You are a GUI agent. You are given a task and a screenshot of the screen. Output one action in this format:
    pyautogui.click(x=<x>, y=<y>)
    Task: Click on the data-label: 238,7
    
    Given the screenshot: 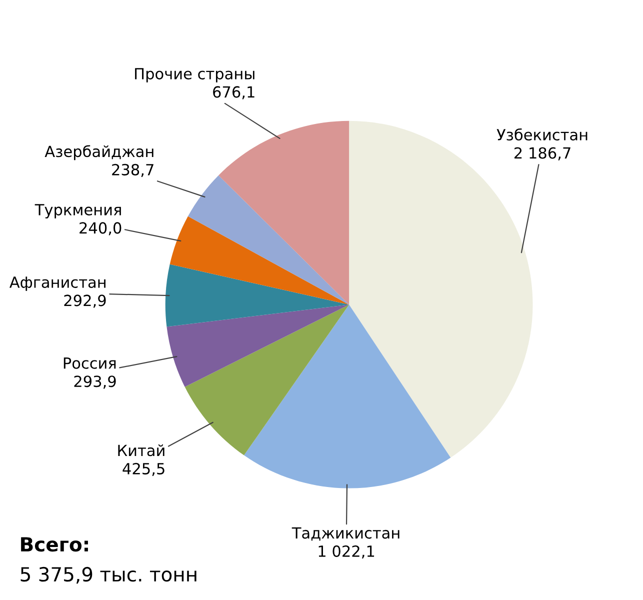 What is the action you would take?
    pyautogui.click(x=133, y=171)
    